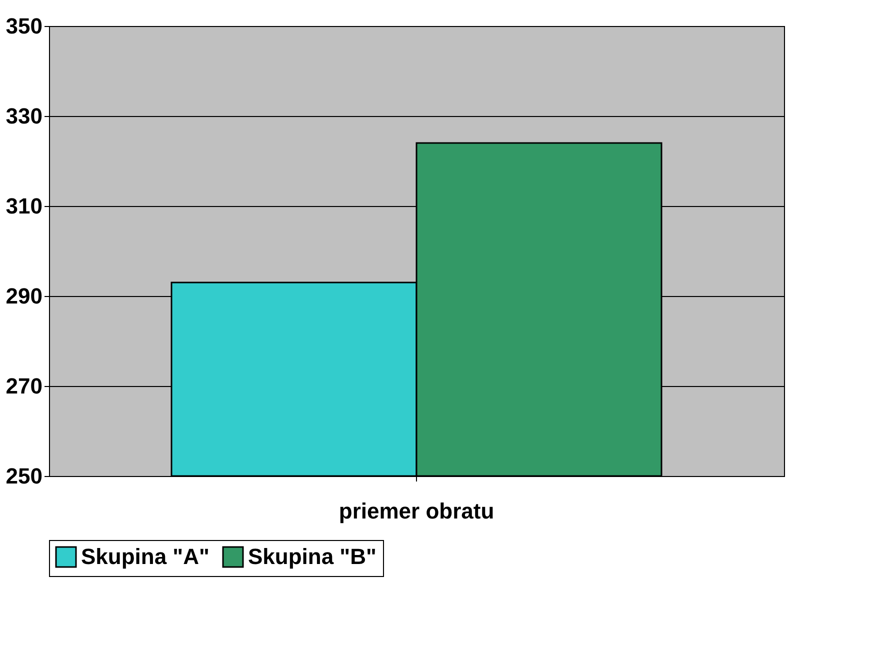 Image resolution: width=881 pixels, height=653 pixels. What do you see at coordinates (24, 206) in the screenshot?
I see `y-tick-label: 310` at bounding box center [24, 206].